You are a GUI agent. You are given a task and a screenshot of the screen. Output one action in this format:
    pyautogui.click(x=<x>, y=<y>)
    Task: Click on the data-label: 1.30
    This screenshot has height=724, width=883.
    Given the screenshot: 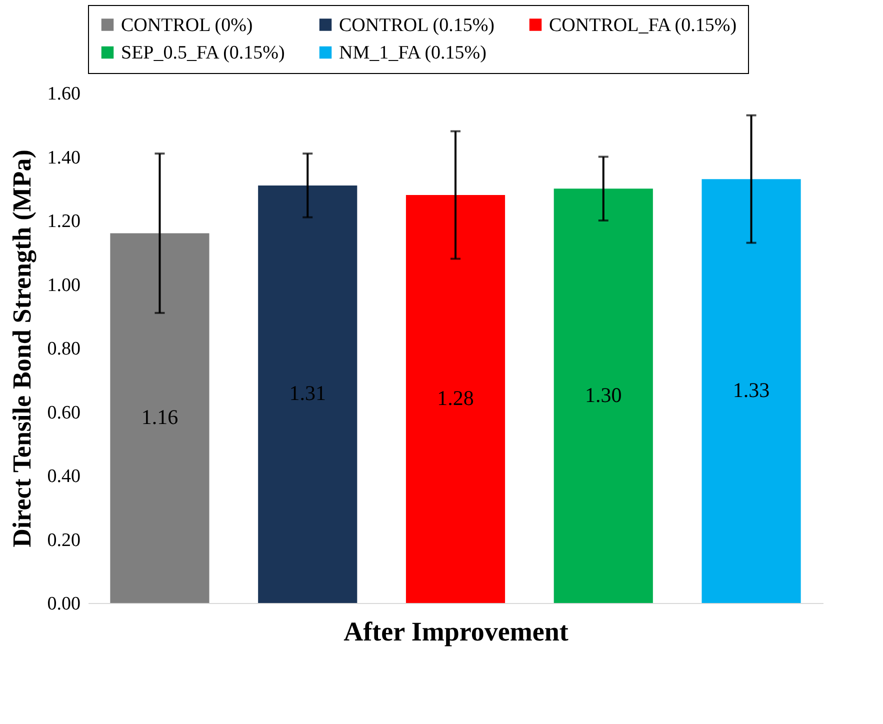 What is the action you would take?
    pyautogui.click(x=603, y=394)
    